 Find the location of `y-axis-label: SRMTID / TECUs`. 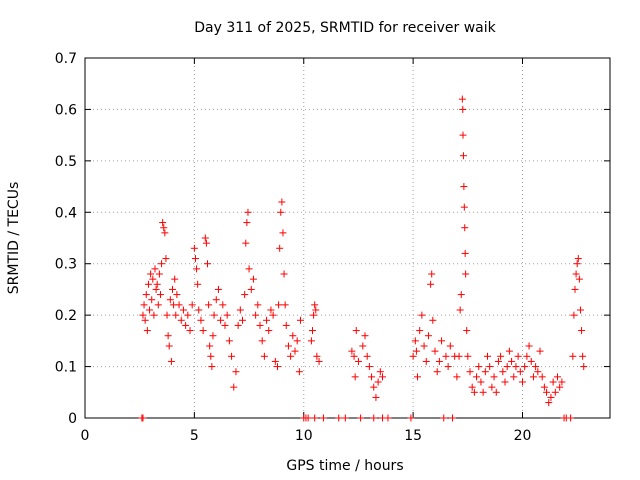

y-axis-label: SRMTID / TECUs is located at coordinates (14, 238).